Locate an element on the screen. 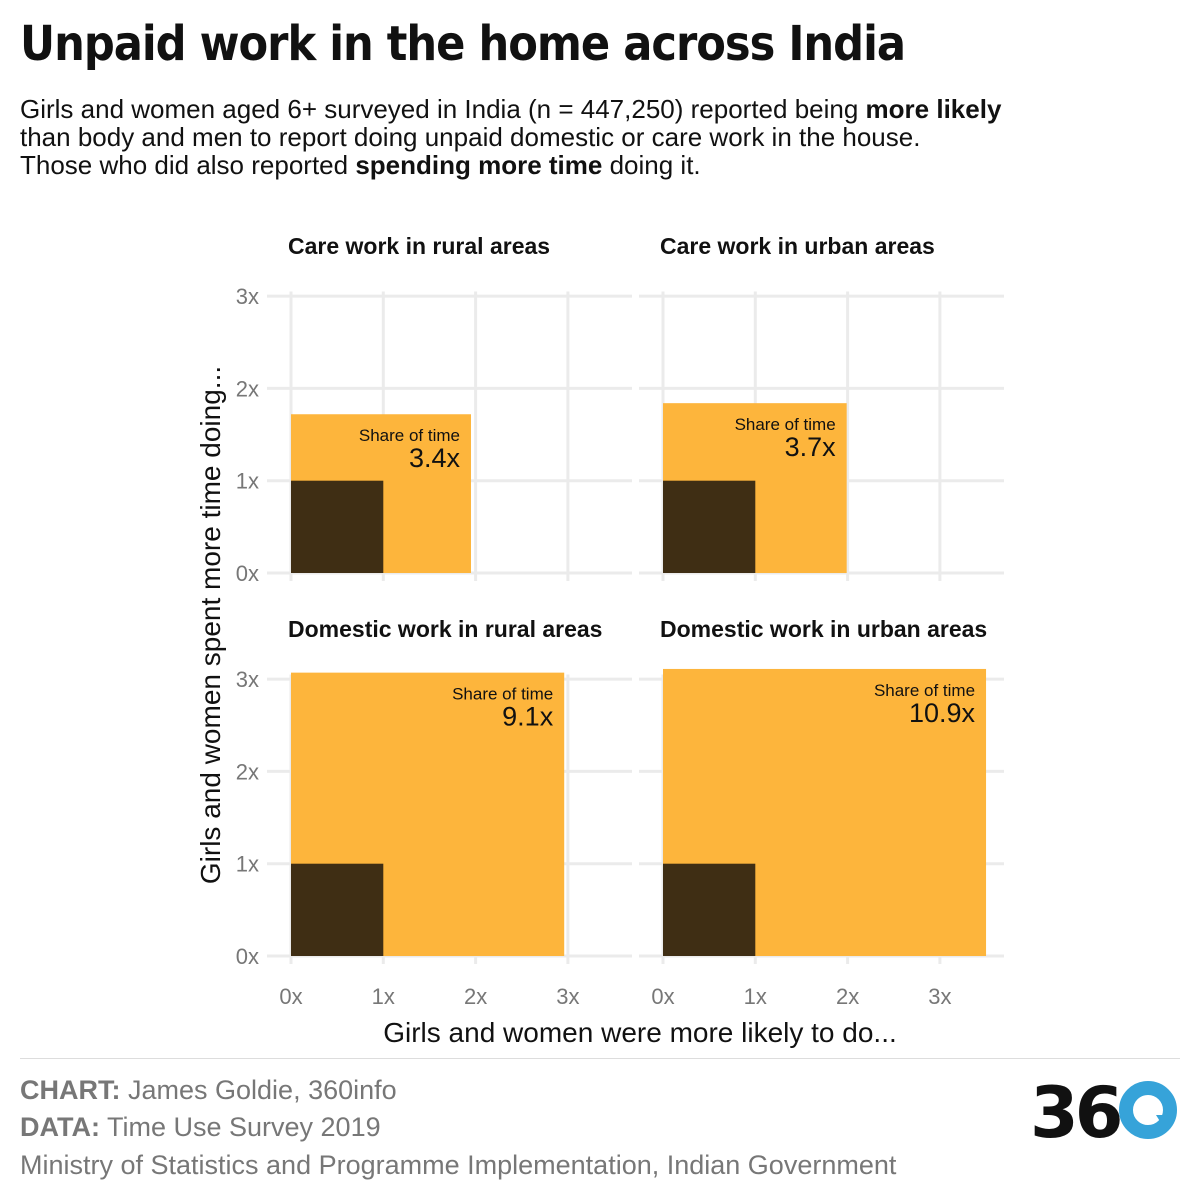 Image resolution: width=1200 pixels, height=1200 pixels. subtitle-line3-end: doing it. is located at coordinates (651, 165).